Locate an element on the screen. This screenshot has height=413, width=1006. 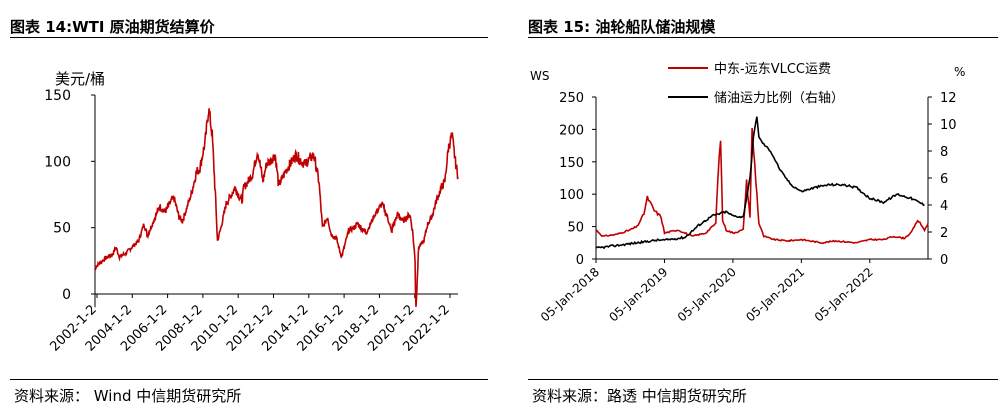
legend-label: 中东-远东VLCC运费 is located at coordinates (772, 69).